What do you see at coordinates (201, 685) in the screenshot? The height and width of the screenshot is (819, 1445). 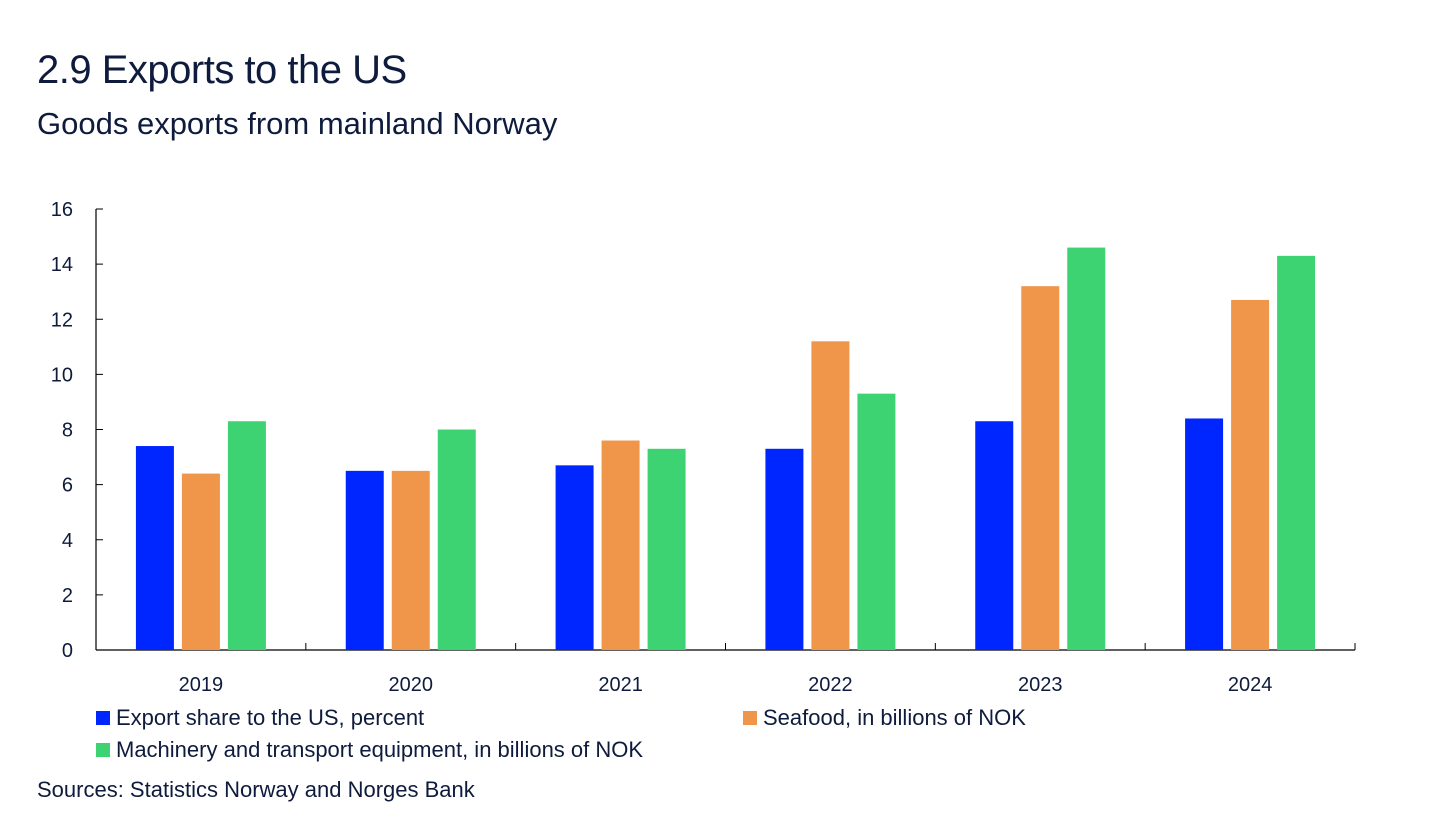 I see `x-tick-label: 2019` at bounding box center [201, 685].